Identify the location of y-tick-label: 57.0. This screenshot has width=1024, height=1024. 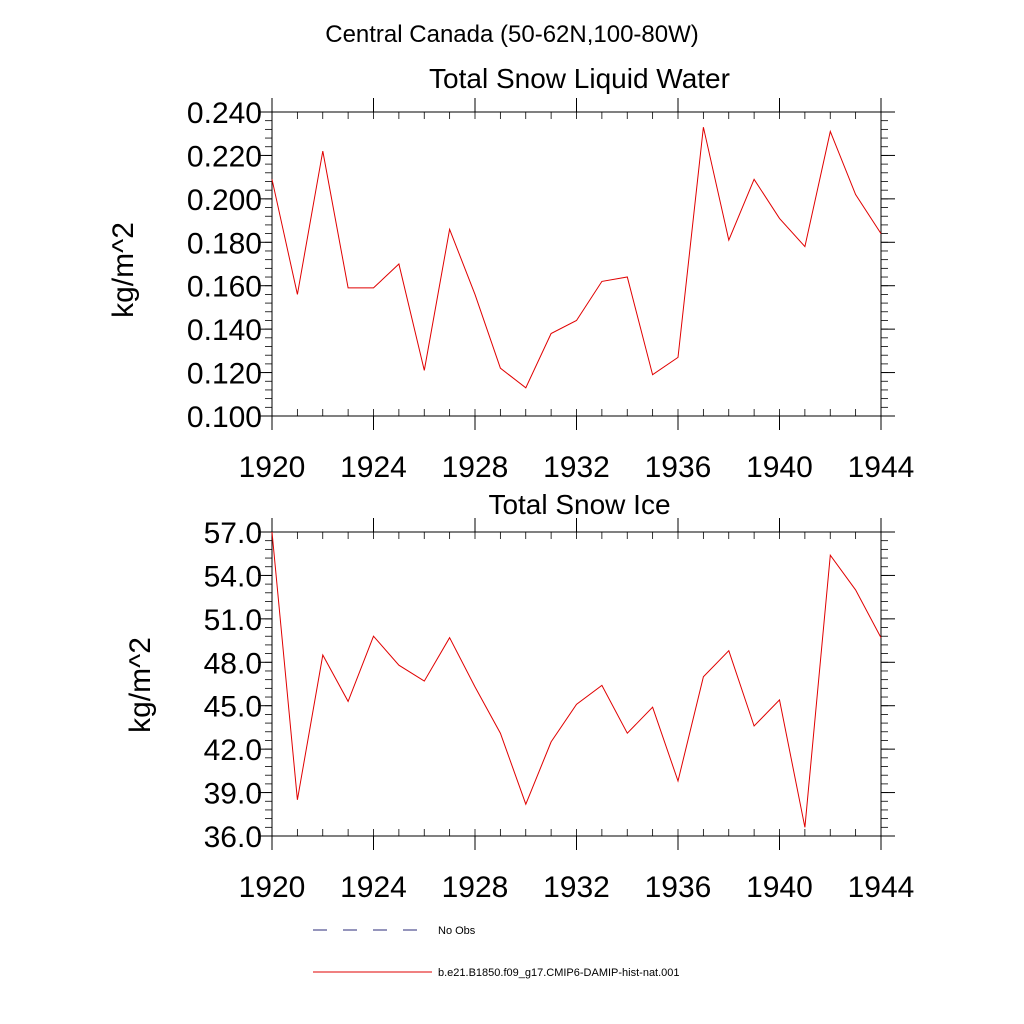
(233, 533).